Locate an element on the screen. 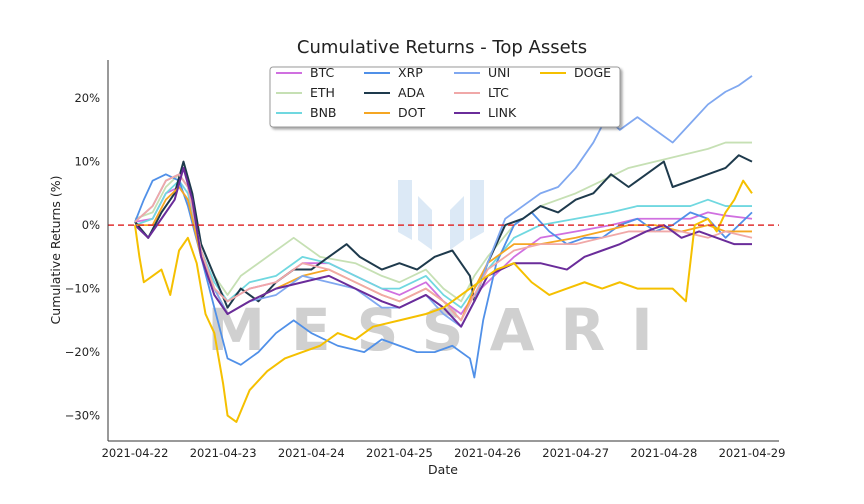 The width and height of the screenshot is (864, 504). legend-item-btc: BTC is located at coordinates (305, 72).